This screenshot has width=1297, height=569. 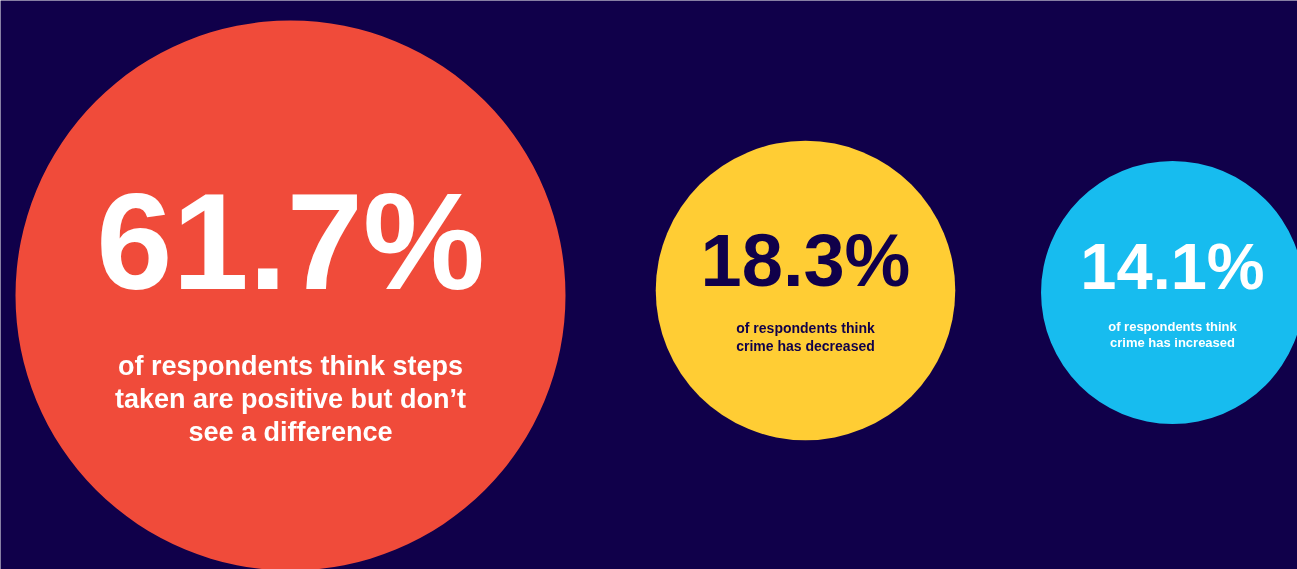 I want to click on category-label: of respondents think crime has increased, so click(x=1173, y=334).